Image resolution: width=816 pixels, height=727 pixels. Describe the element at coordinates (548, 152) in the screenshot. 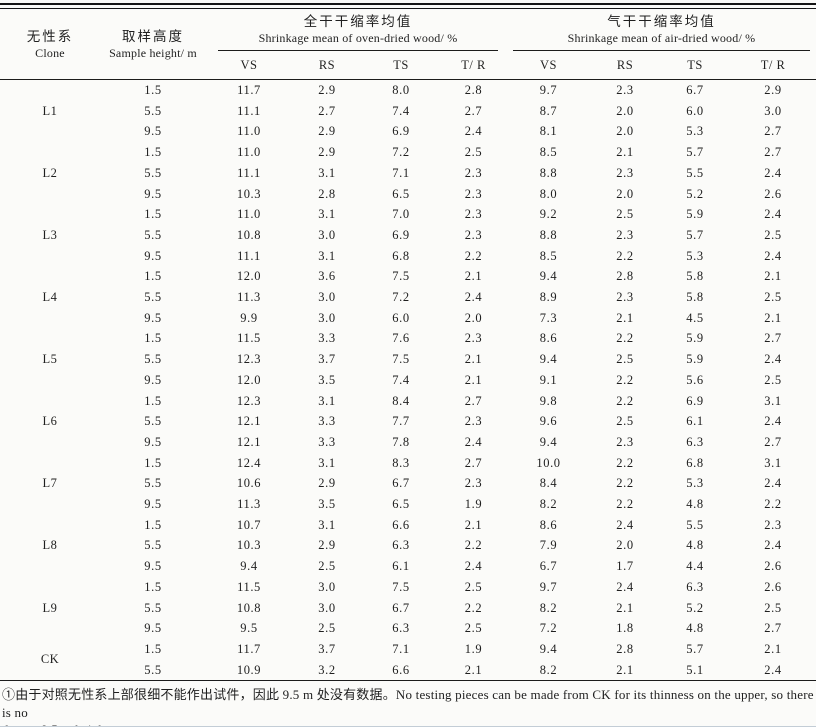

I see `air-vs-value-cell: 8.5` at that location.